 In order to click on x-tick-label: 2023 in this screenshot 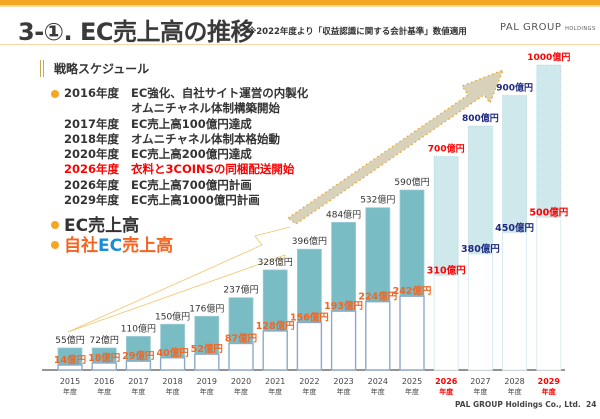, I will do `click(343, 381)`.